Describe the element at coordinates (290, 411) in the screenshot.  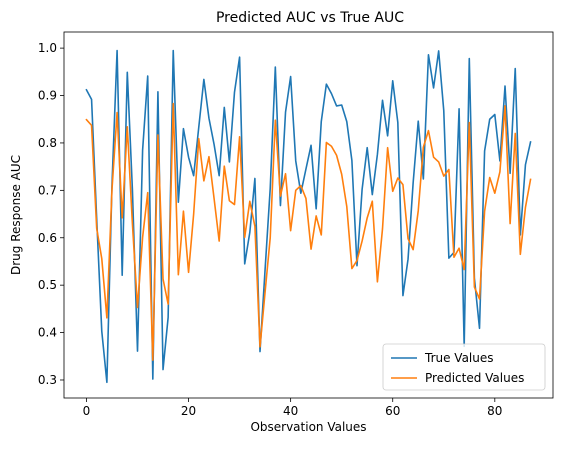
I see `x-tick-label: 40` at that location.